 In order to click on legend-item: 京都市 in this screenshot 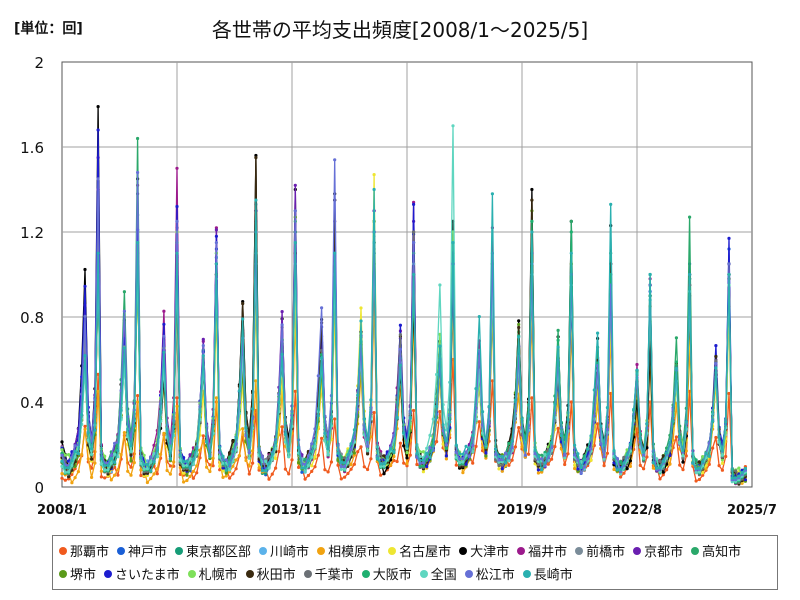, I will do `click(658, 550)`.